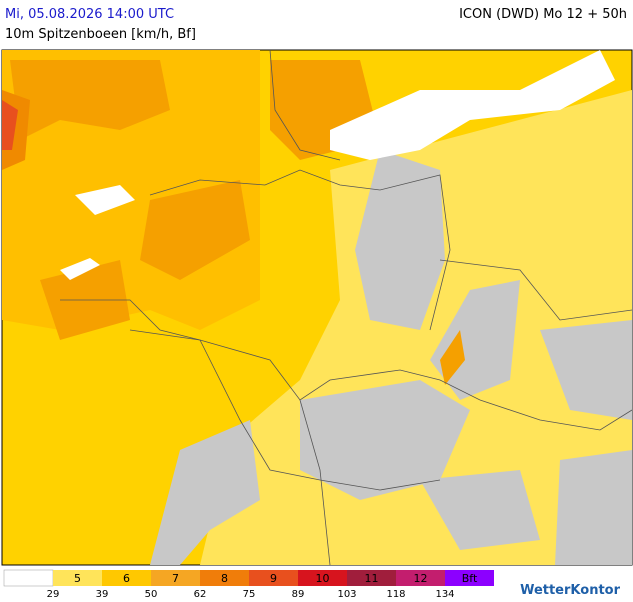 The height and width of the screenshot is (602, 633). I want to click on legend-threshold-label: 50, so click(151, 594).